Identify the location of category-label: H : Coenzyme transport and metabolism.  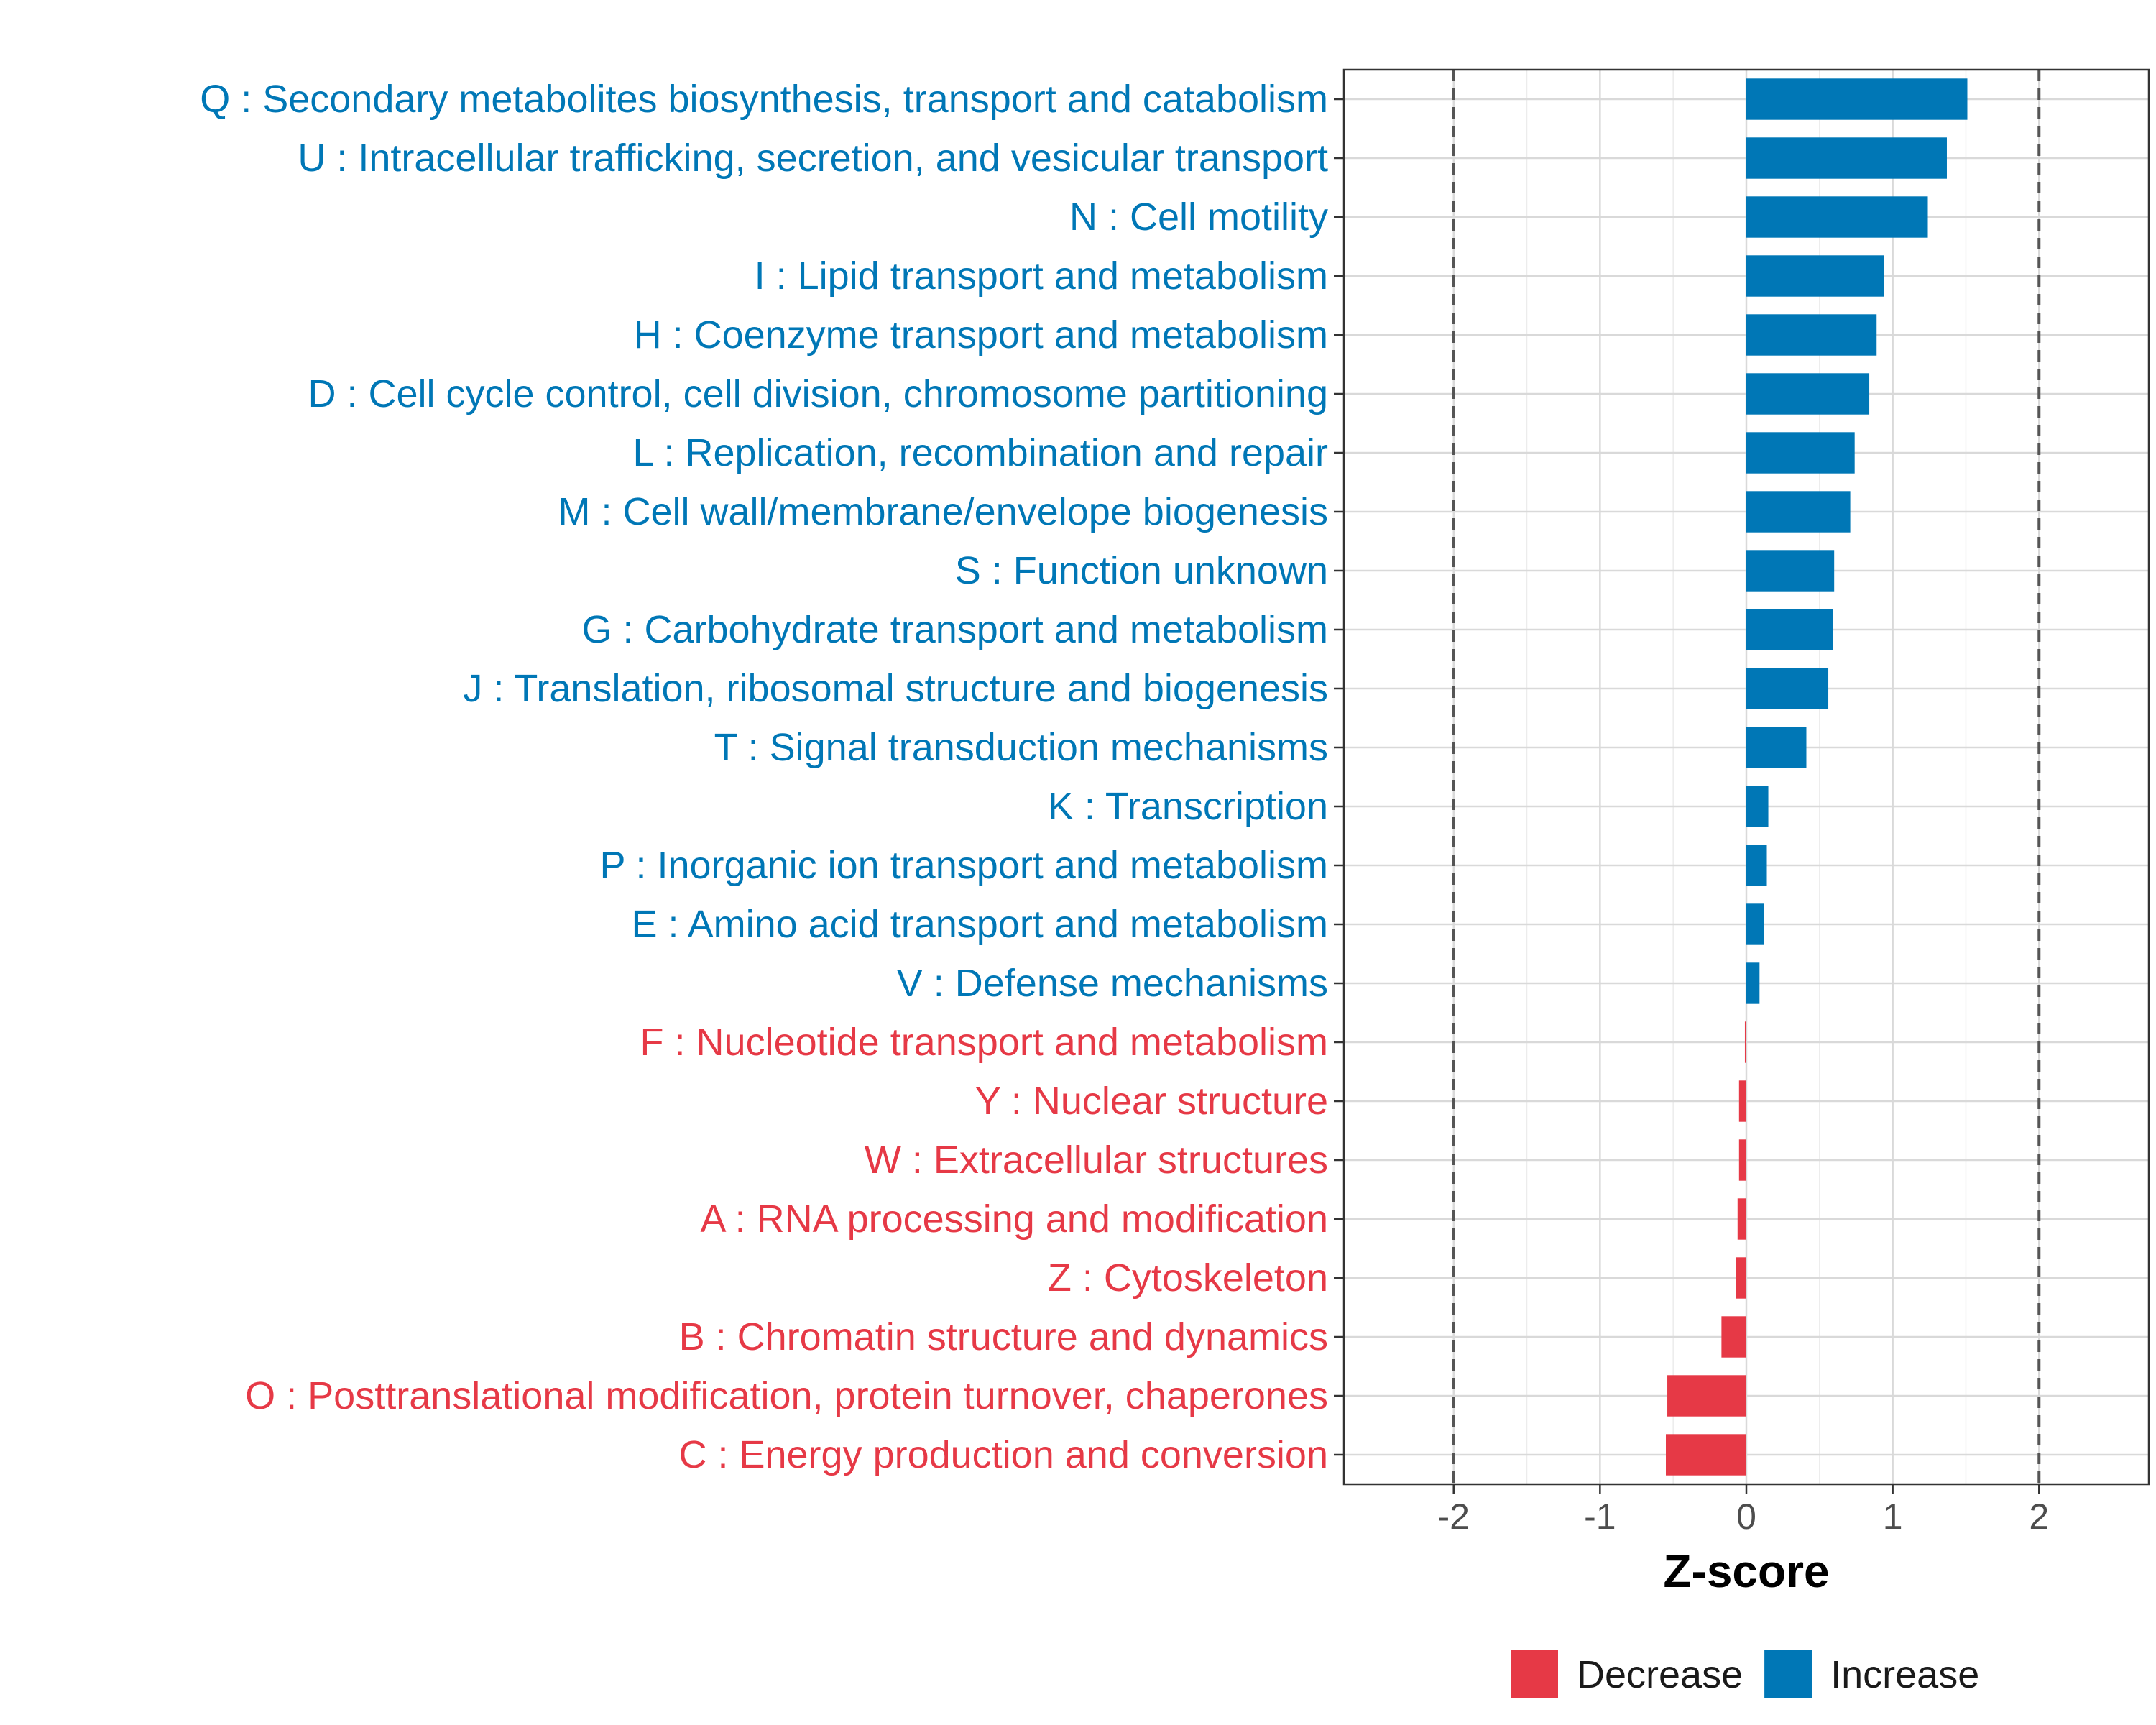
(981, 334).